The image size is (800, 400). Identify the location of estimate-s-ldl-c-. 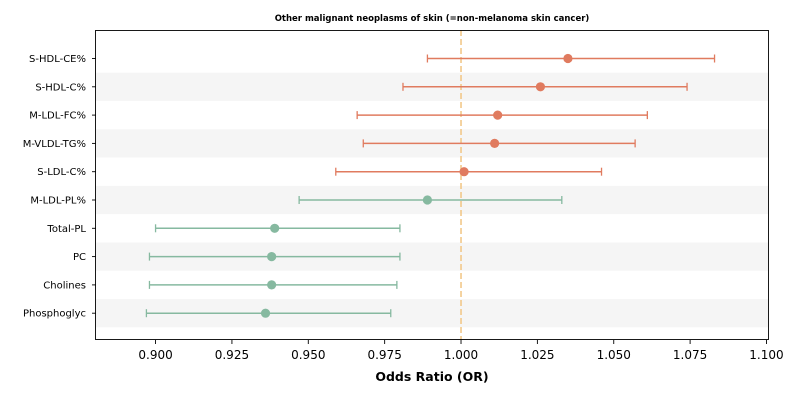
(469, 172).